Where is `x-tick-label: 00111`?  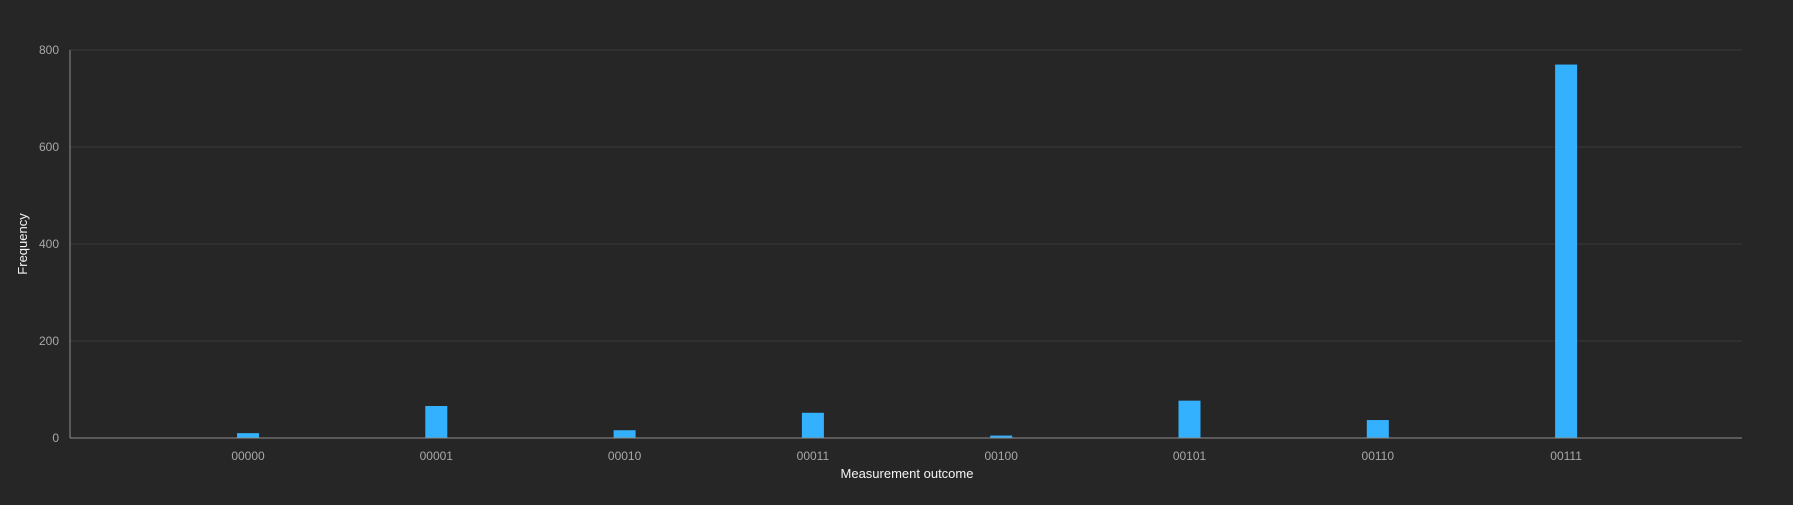
x-tick-label: 00111 is located at coordinates (1566, 456).